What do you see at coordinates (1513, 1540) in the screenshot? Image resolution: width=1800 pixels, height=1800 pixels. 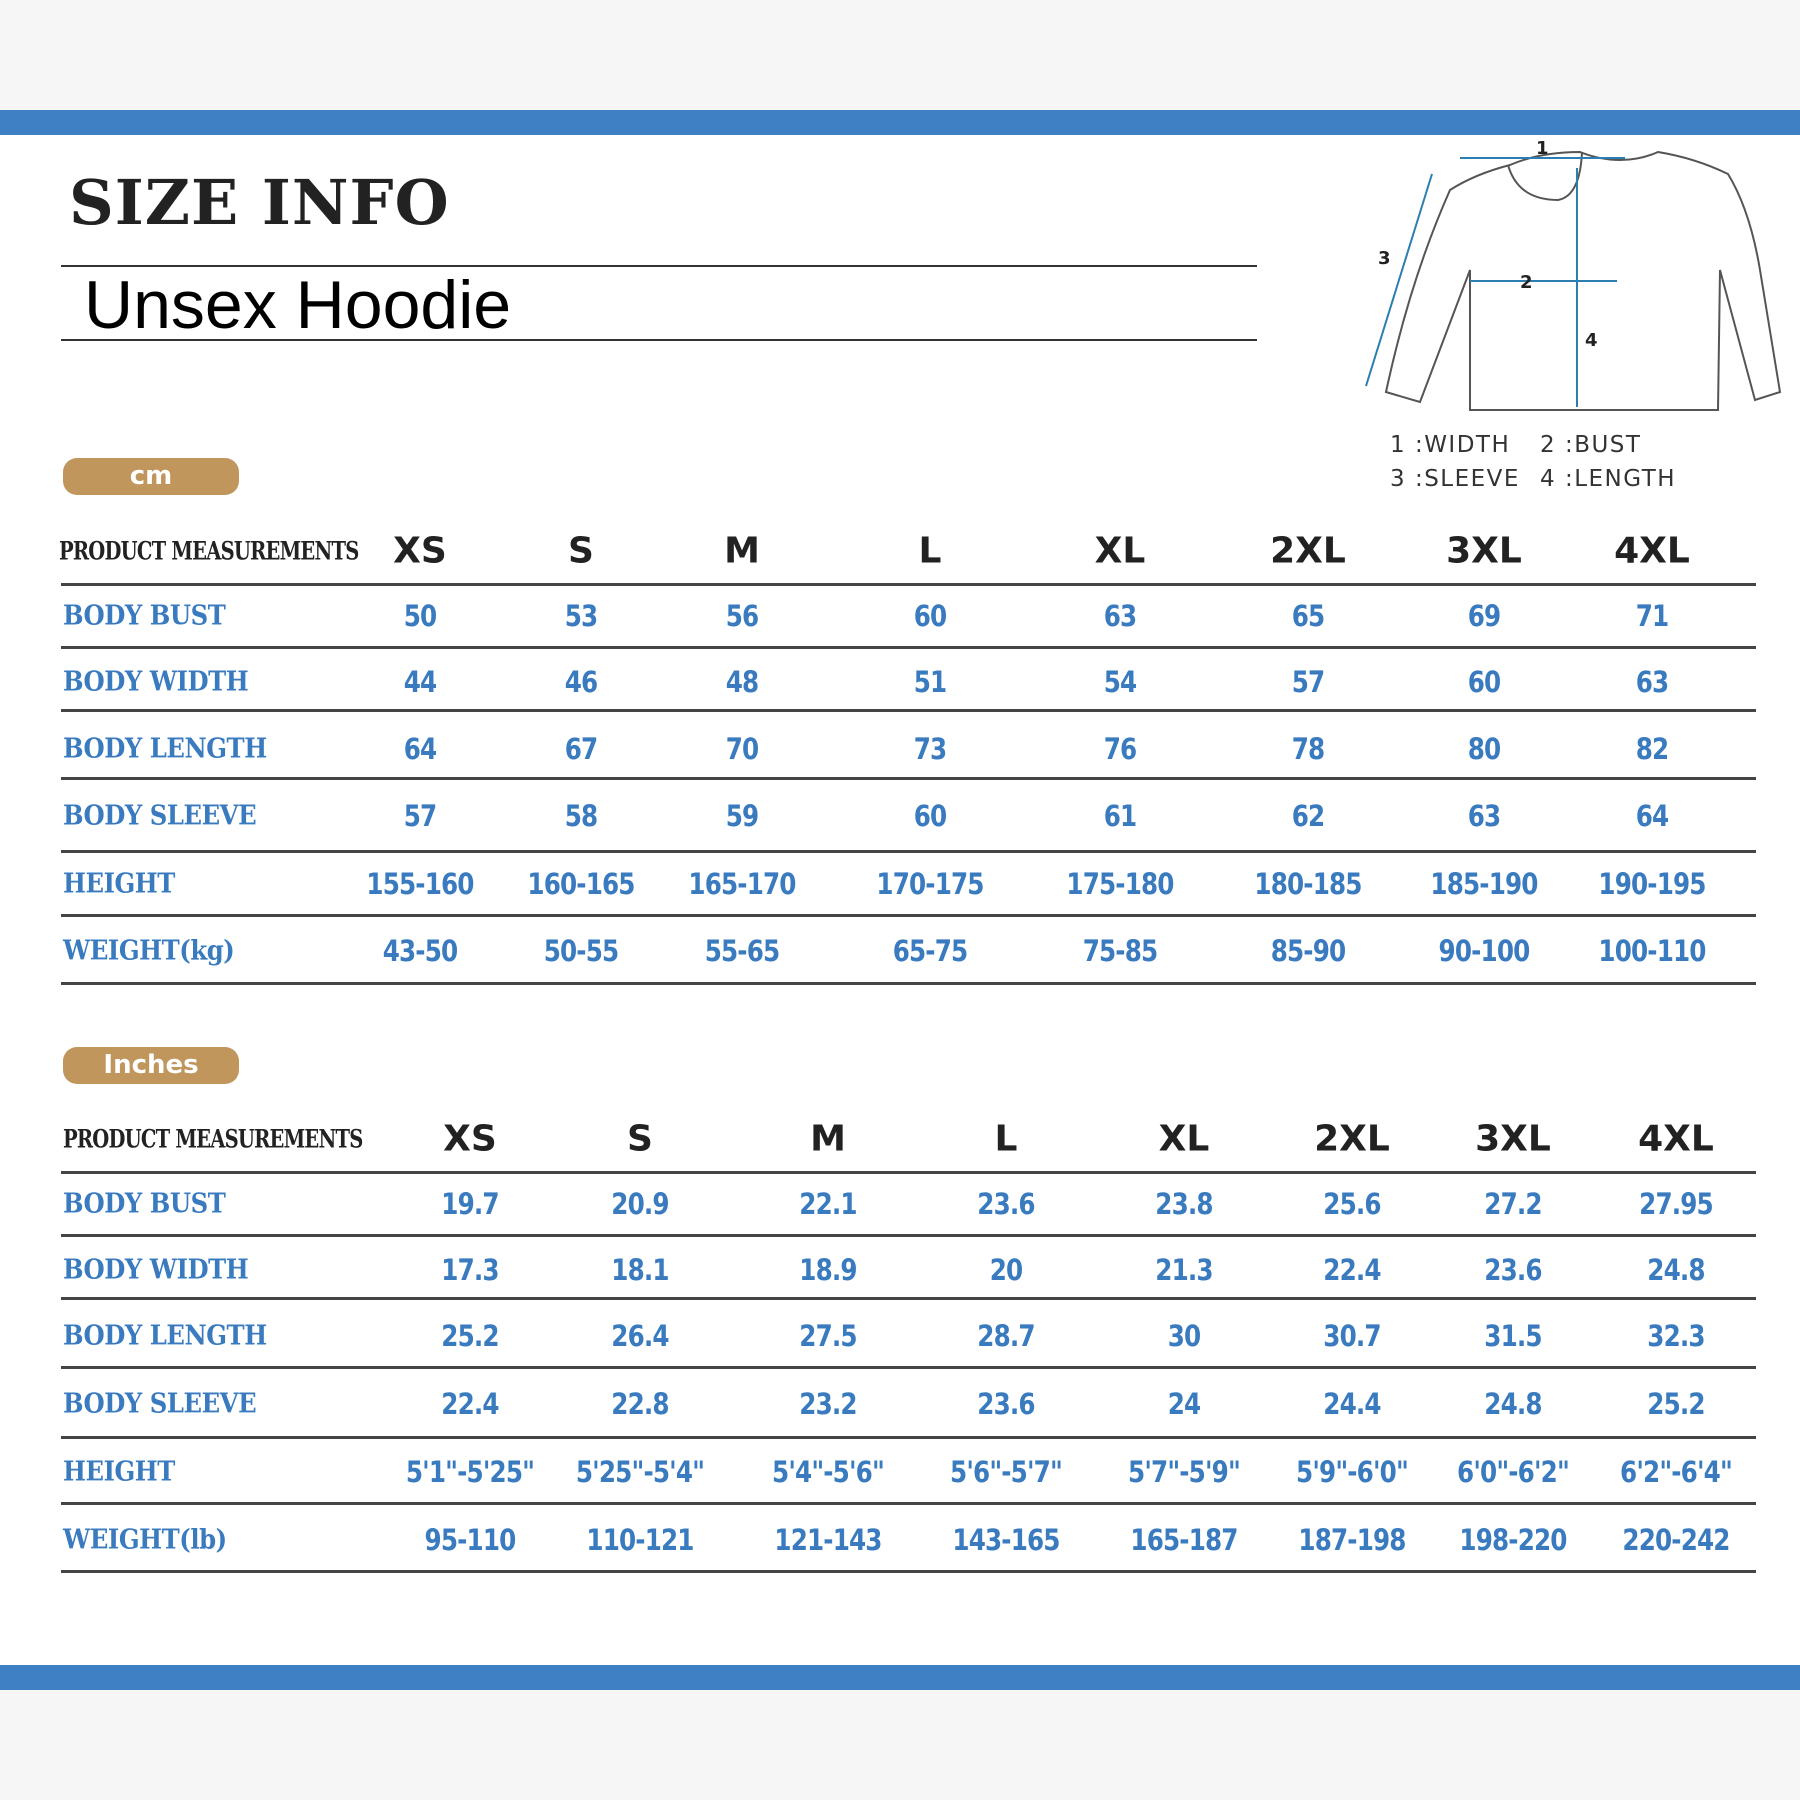 I see `table-cell: 198-220` at bounding box center [1513, 1540].